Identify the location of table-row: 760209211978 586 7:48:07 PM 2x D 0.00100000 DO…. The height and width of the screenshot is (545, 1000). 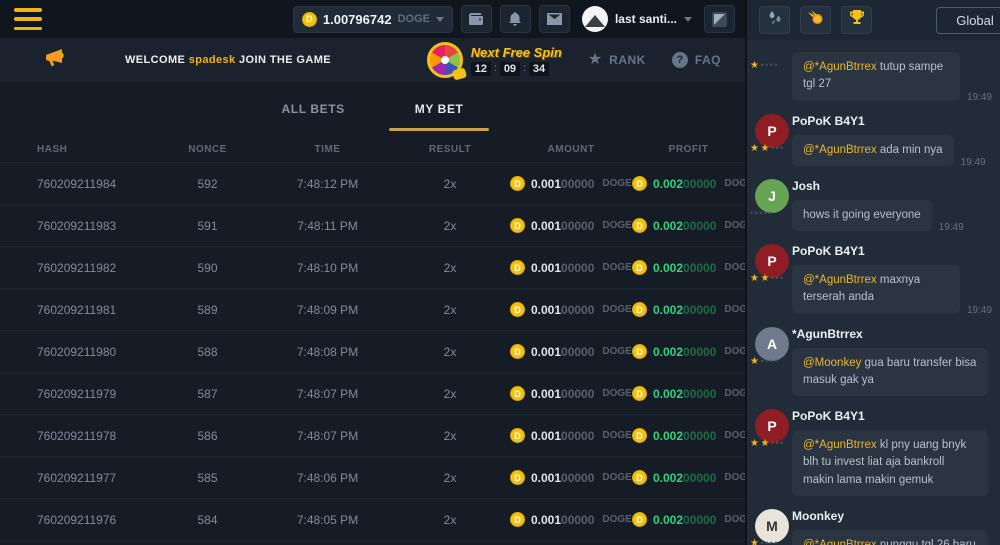
(372, 436).